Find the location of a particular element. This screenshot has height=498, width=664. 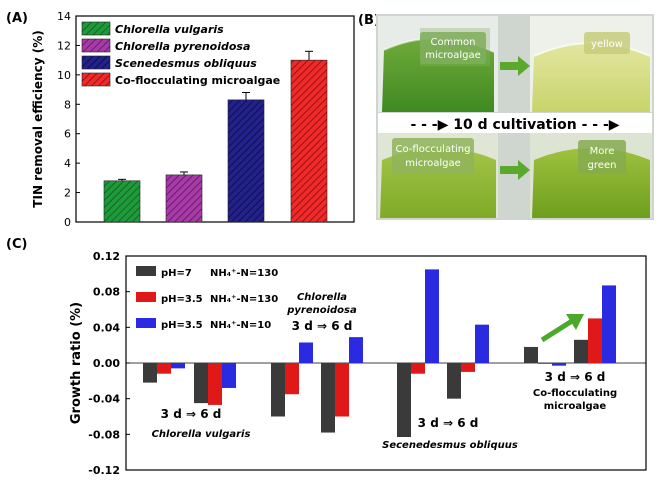

photo-cof-label-2: microalgae is located at coordinates (433, 163).